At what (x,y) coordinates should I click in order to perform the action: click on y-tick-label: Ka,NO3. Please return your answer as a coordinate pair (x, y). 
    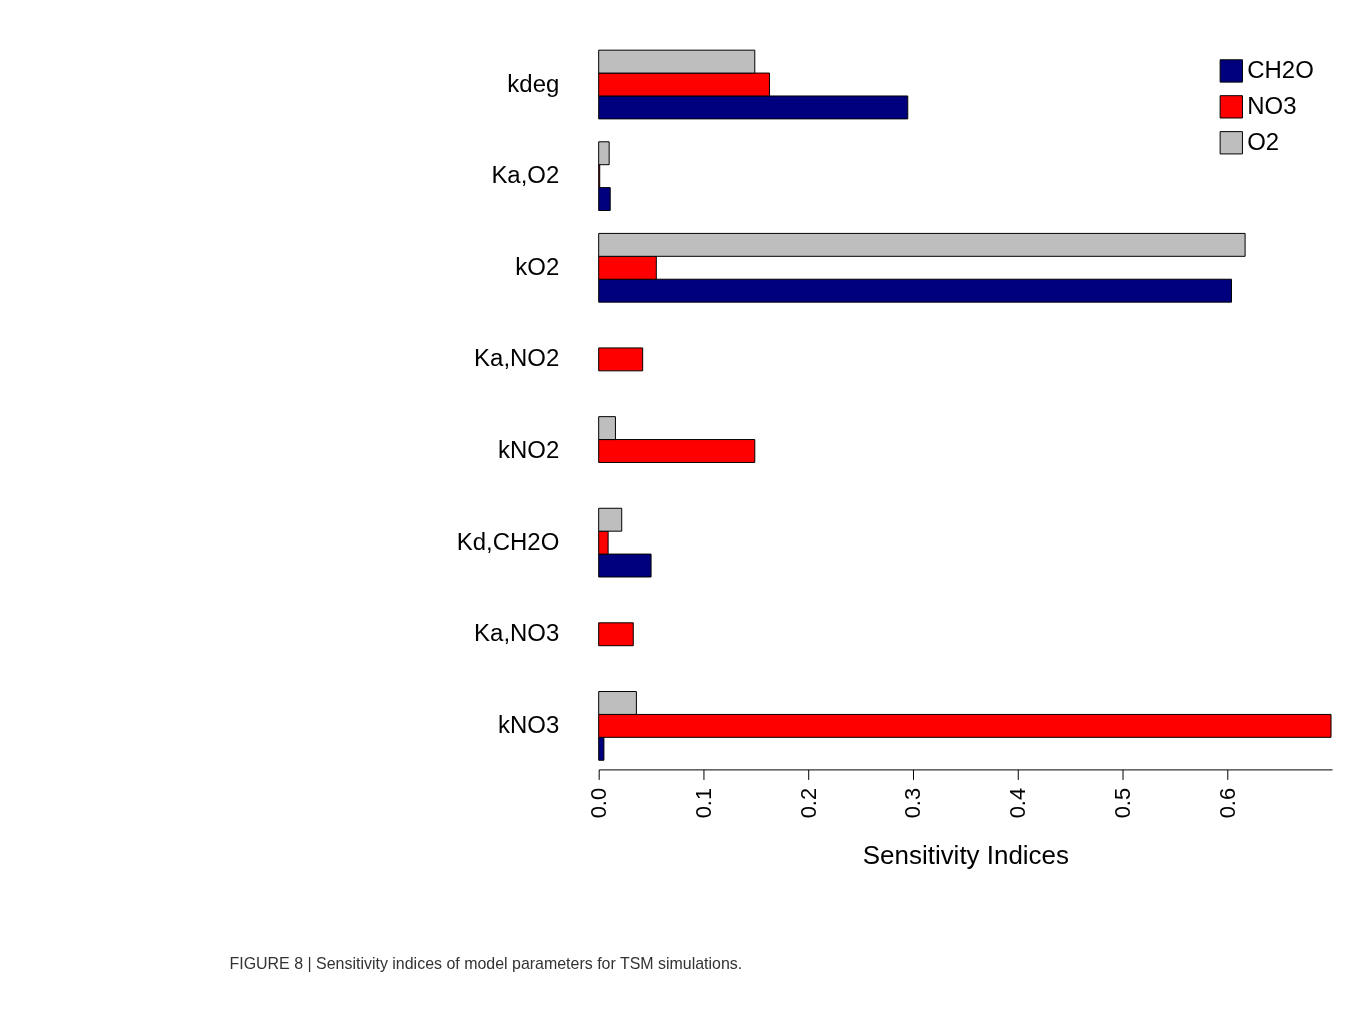
    Looking at the image, I should click on (517, 633).